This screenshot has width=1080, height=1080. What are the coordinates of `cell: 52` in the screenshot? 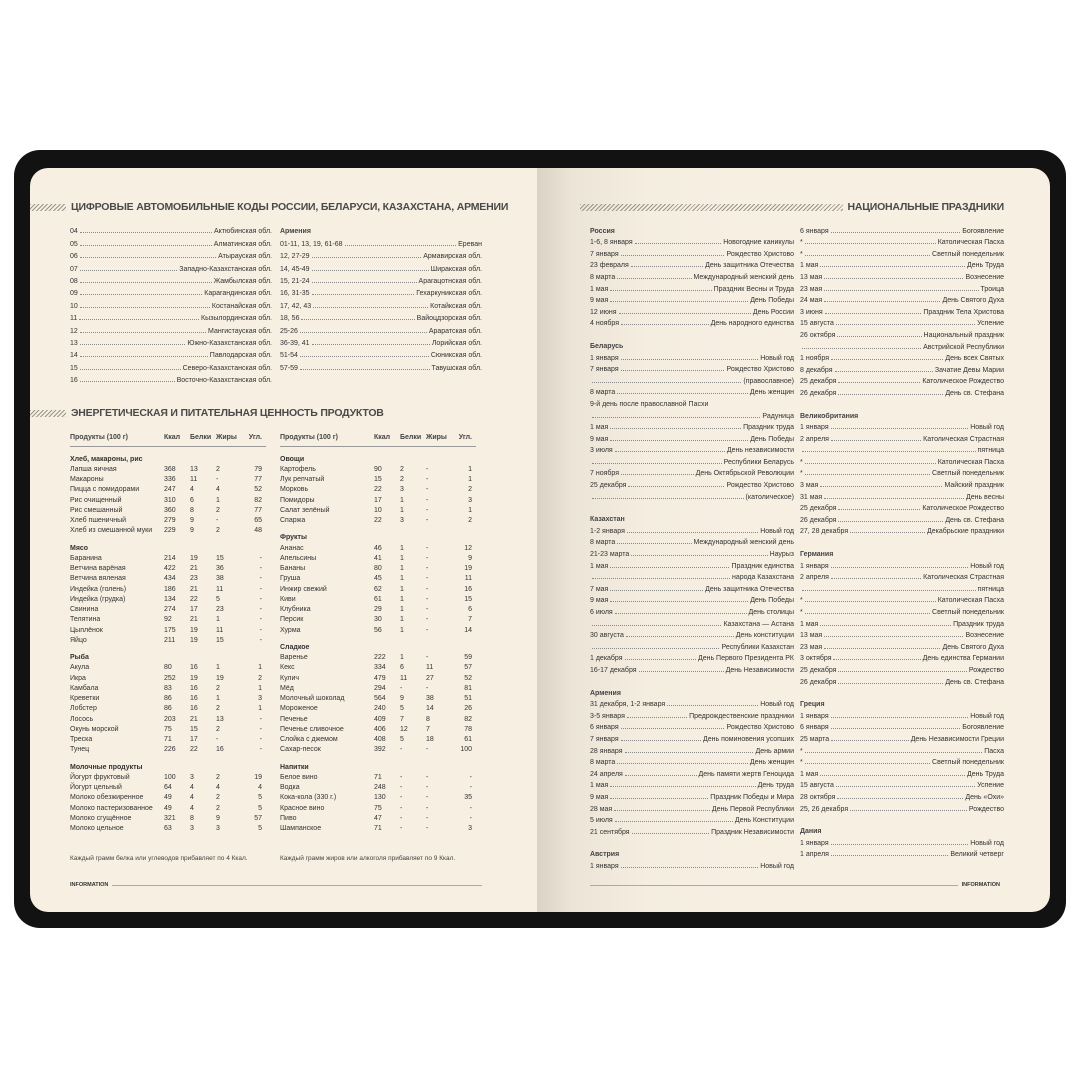 It's located at (468, 678).